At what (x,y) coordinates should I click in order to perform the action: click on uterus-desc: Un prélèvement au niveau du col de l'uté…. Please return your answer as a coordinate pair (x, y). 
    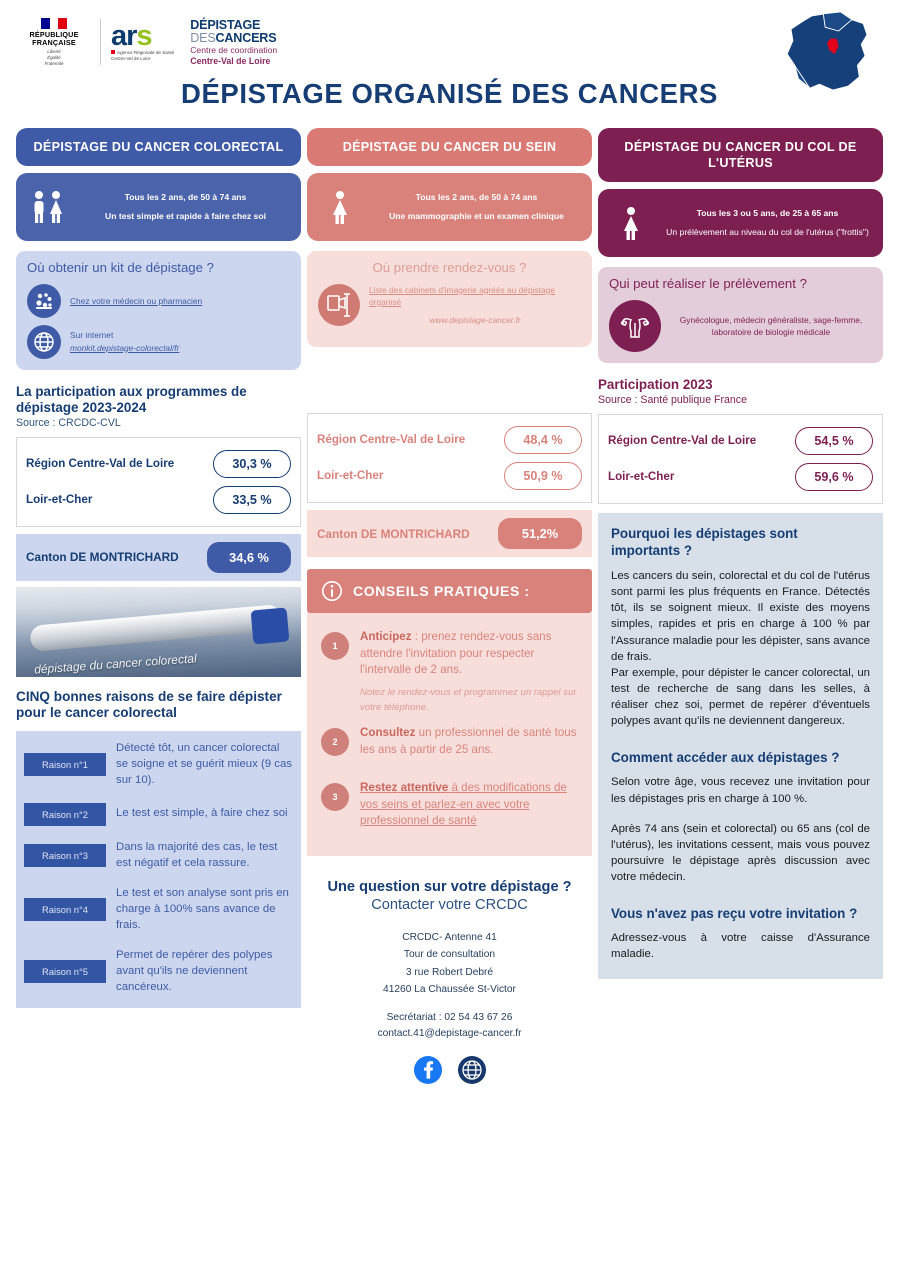
    Looking at the image, I should click on (767, 232).